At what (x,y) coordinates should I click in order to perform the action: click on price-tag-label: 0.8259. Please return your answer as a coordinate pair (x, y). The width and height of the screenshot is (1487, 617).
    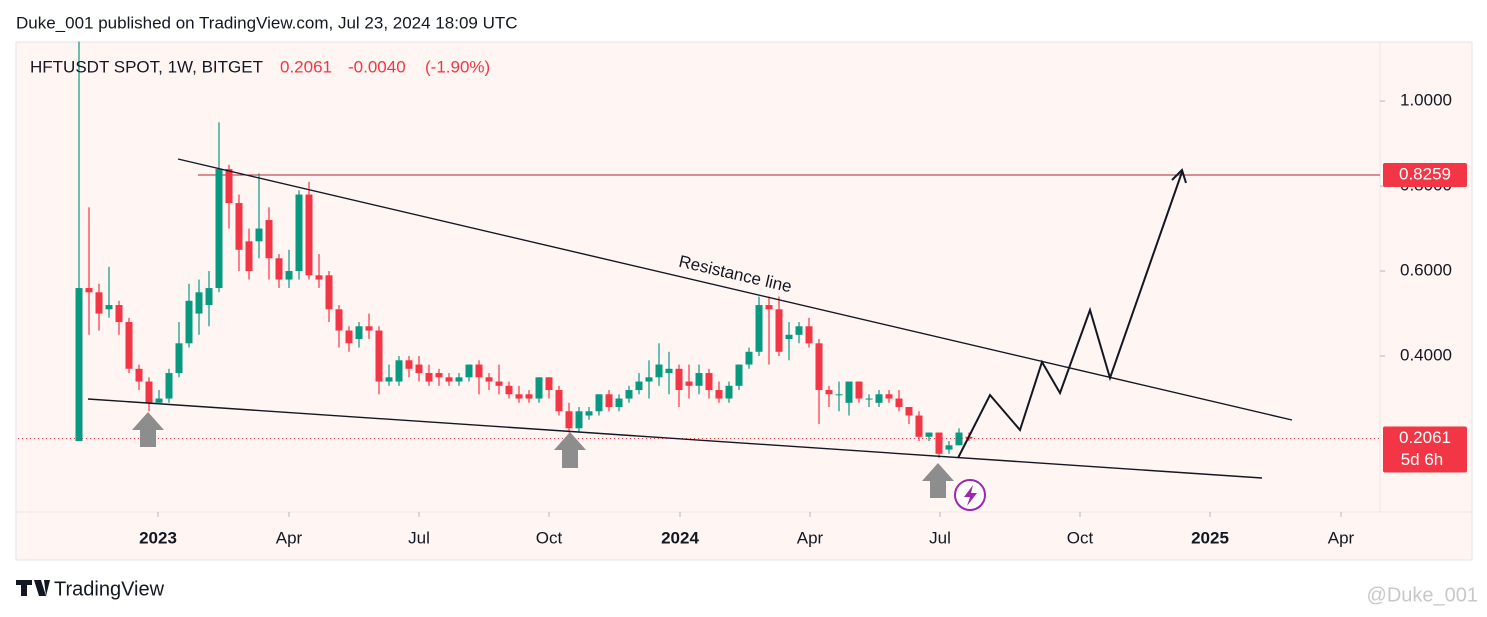
    Looking at the image, I should click on (1425, 174).